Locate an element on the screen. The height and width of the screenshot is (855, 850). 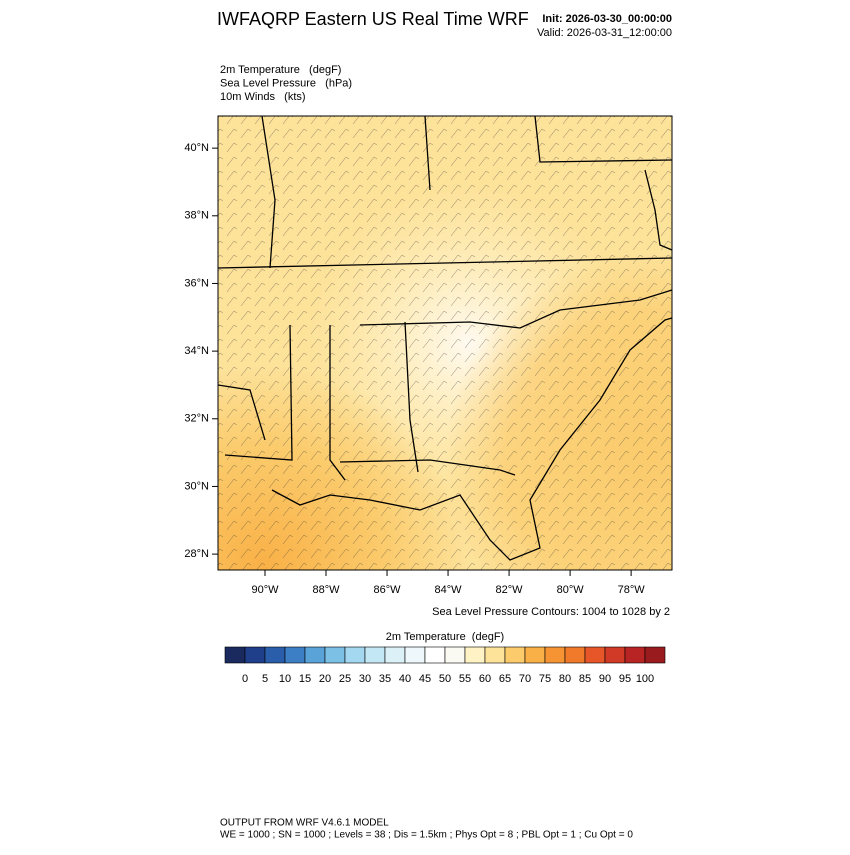
colorbar-tick-label: 20 is located at coordinates (325, 679).